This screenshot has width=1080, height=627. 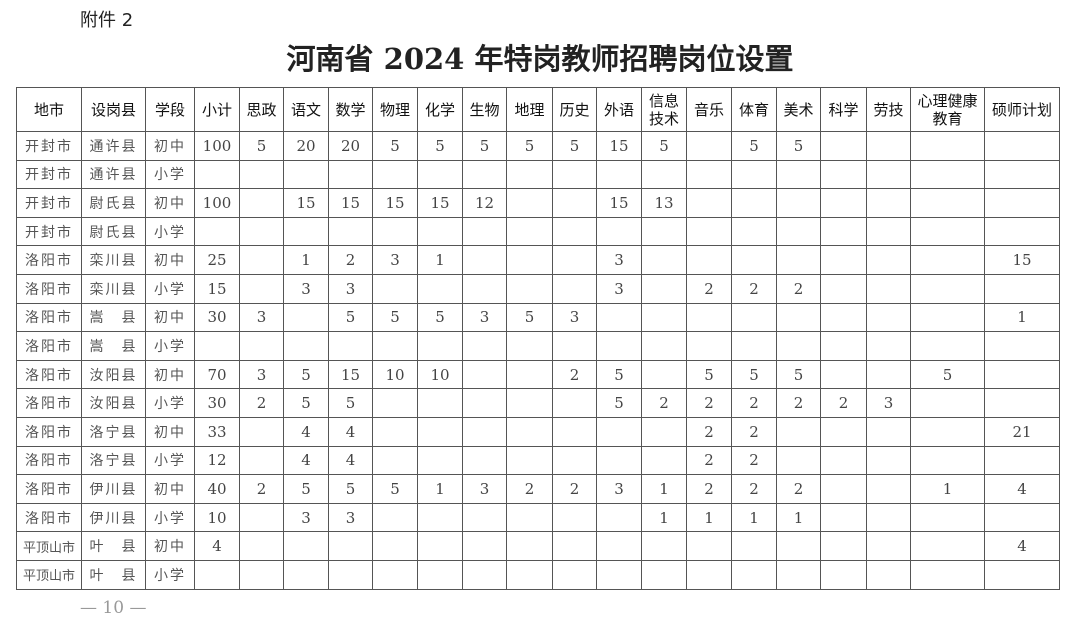 I want to click on table-row: 开封市 通许县 小学, so click(x=538, y=174).